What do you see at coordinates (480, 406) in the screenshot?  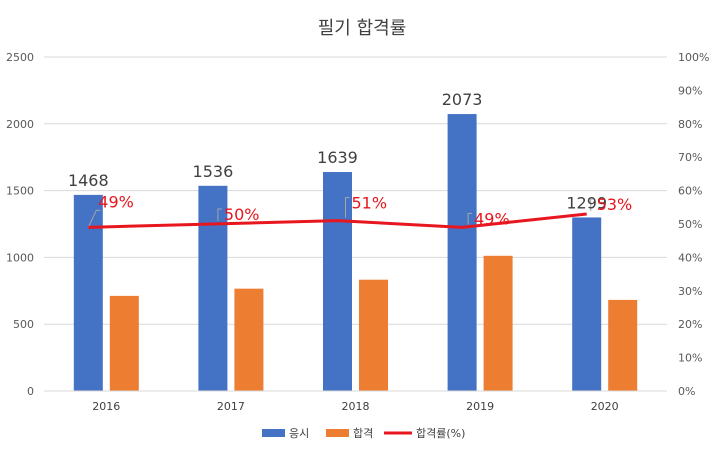 I see `x-tick-label: 2019` at bounding box center [480, 406].